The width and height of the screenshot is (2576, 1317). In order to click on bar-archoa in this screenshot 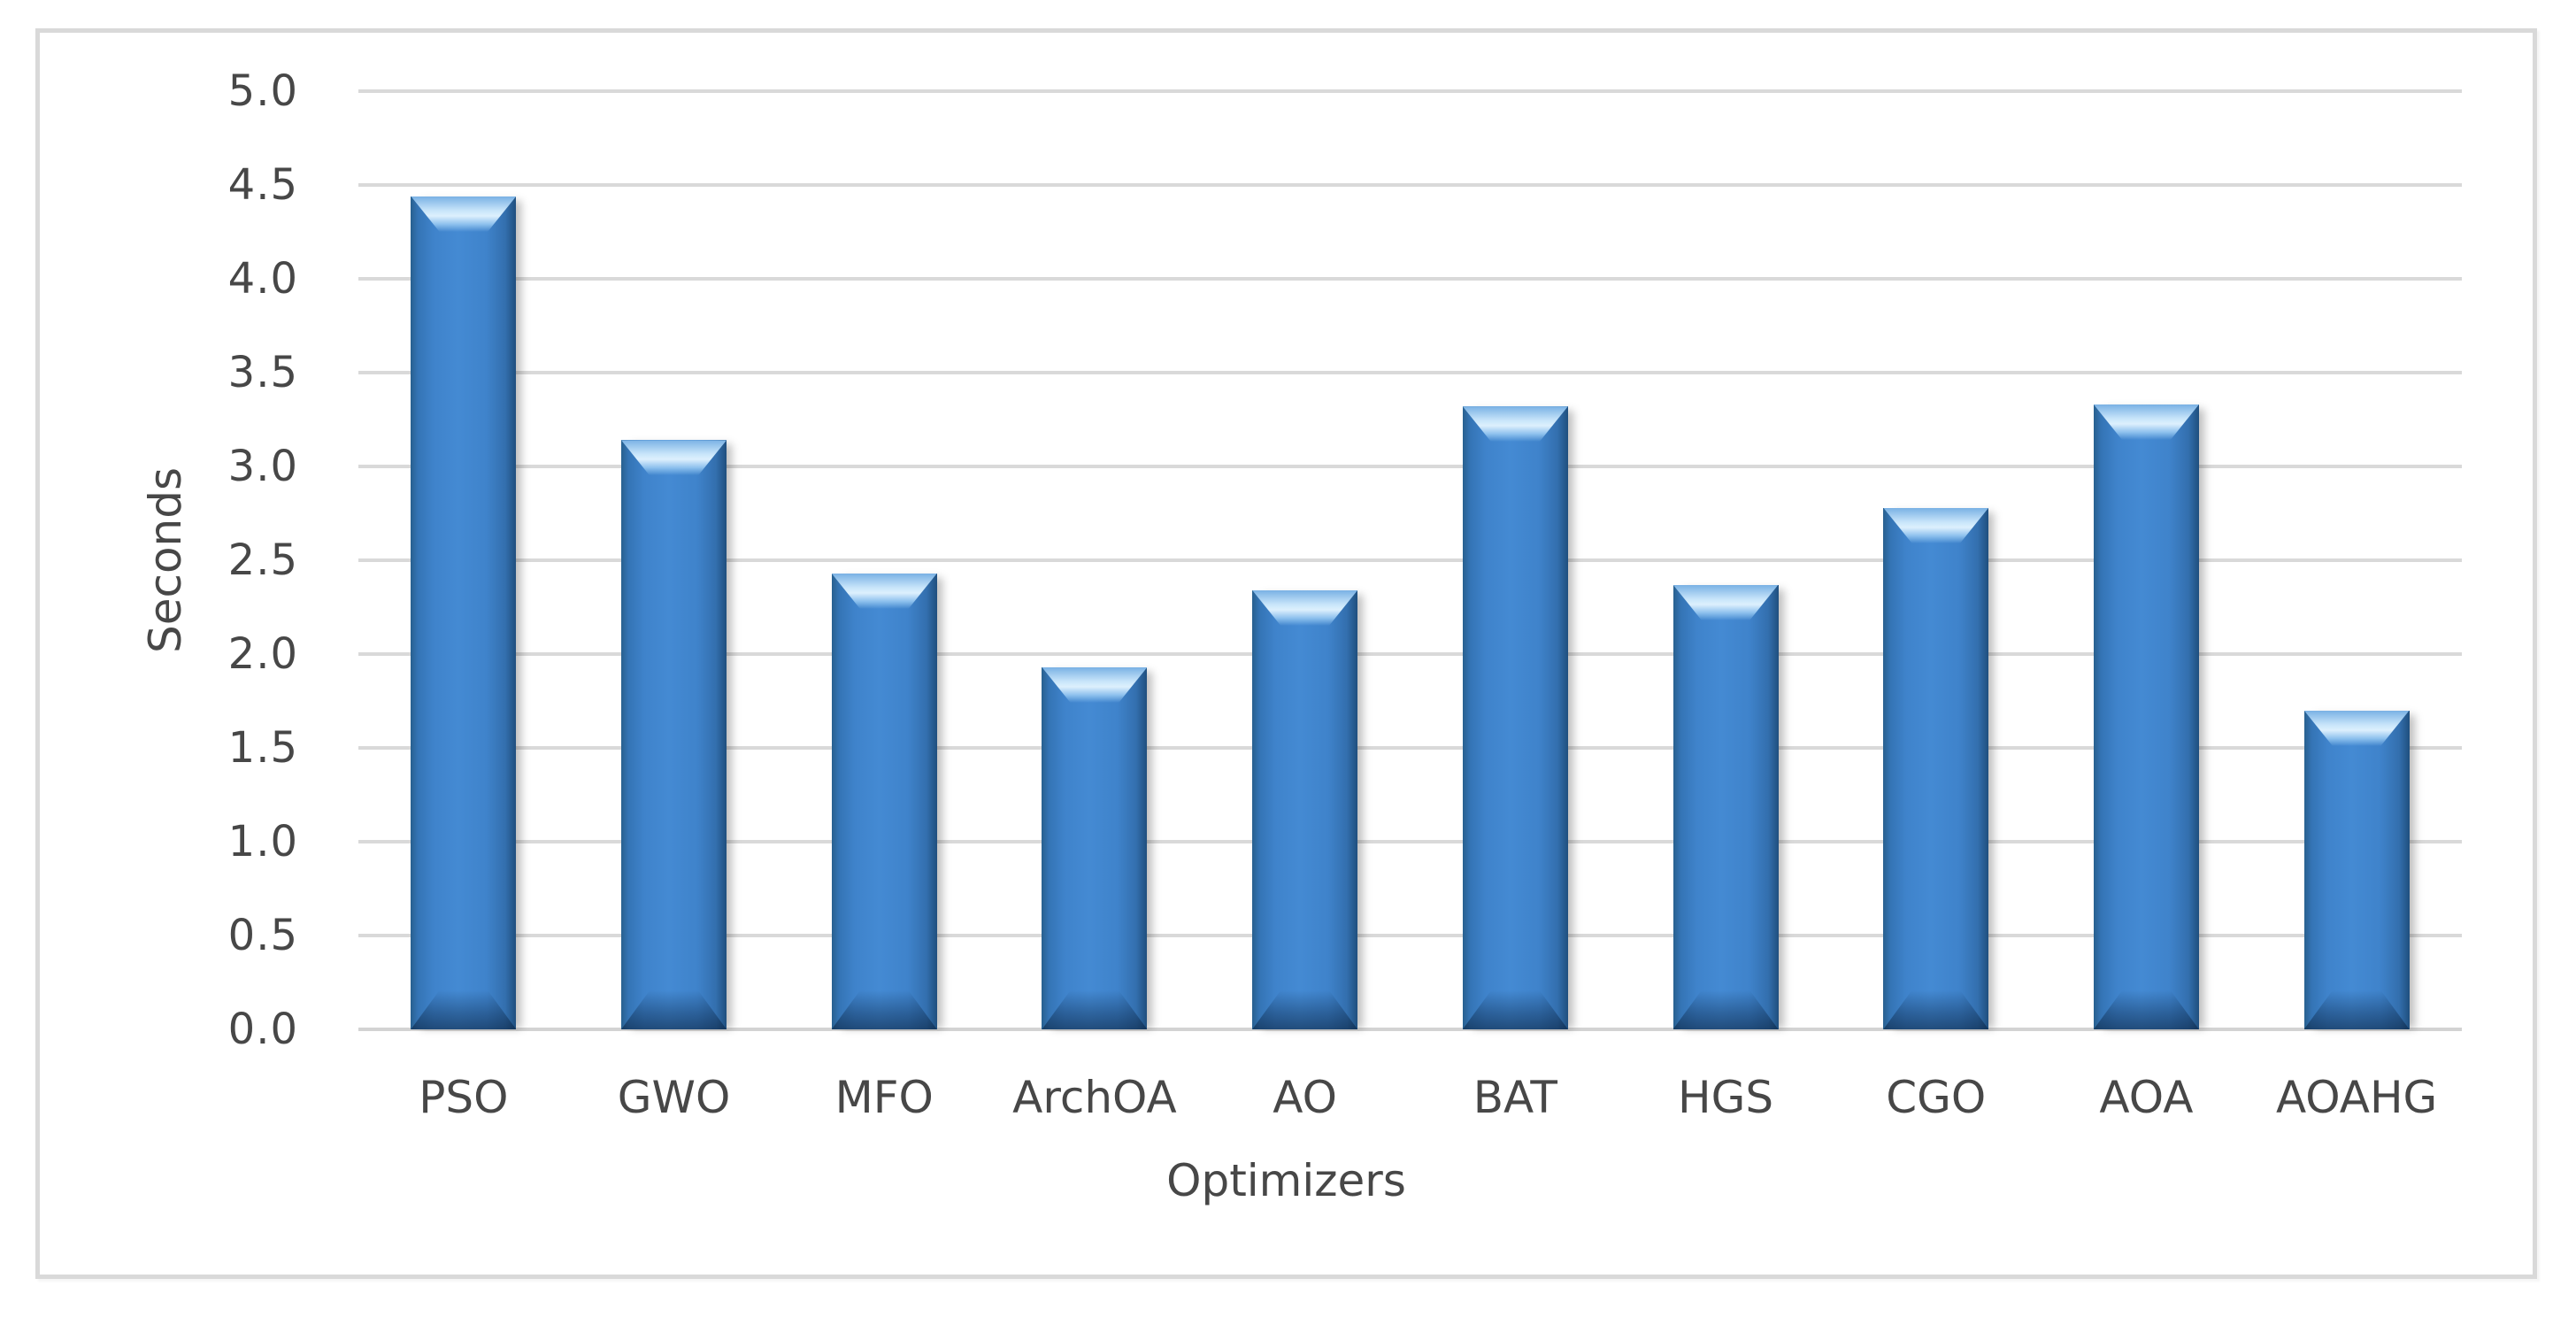, I will do `click(1095, 847)`.